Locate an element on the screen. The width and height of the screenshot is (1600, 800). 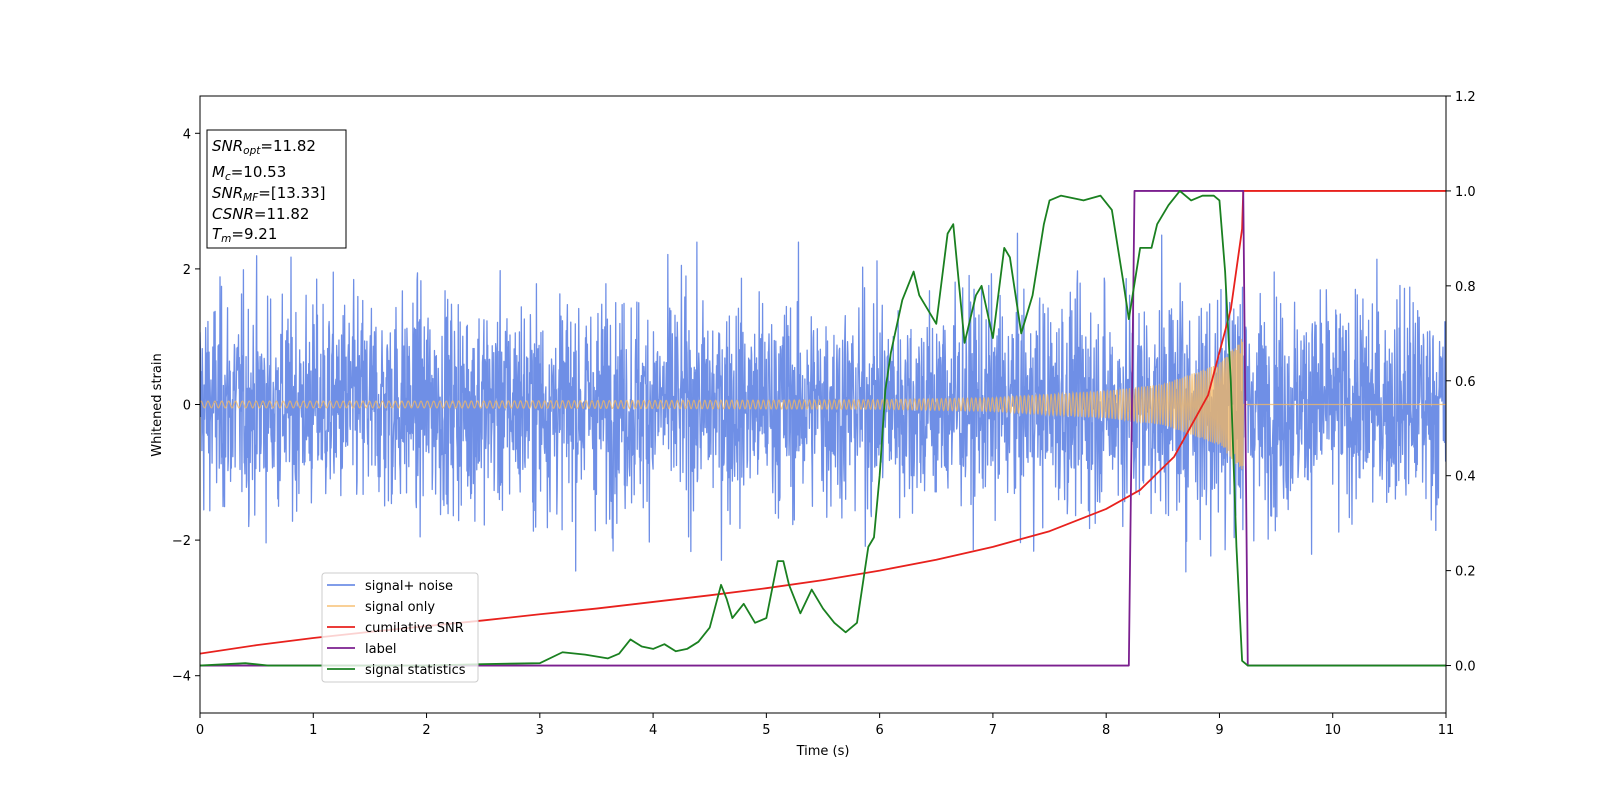
x-tick-label: 8 is located at coordinates (1106, 730).